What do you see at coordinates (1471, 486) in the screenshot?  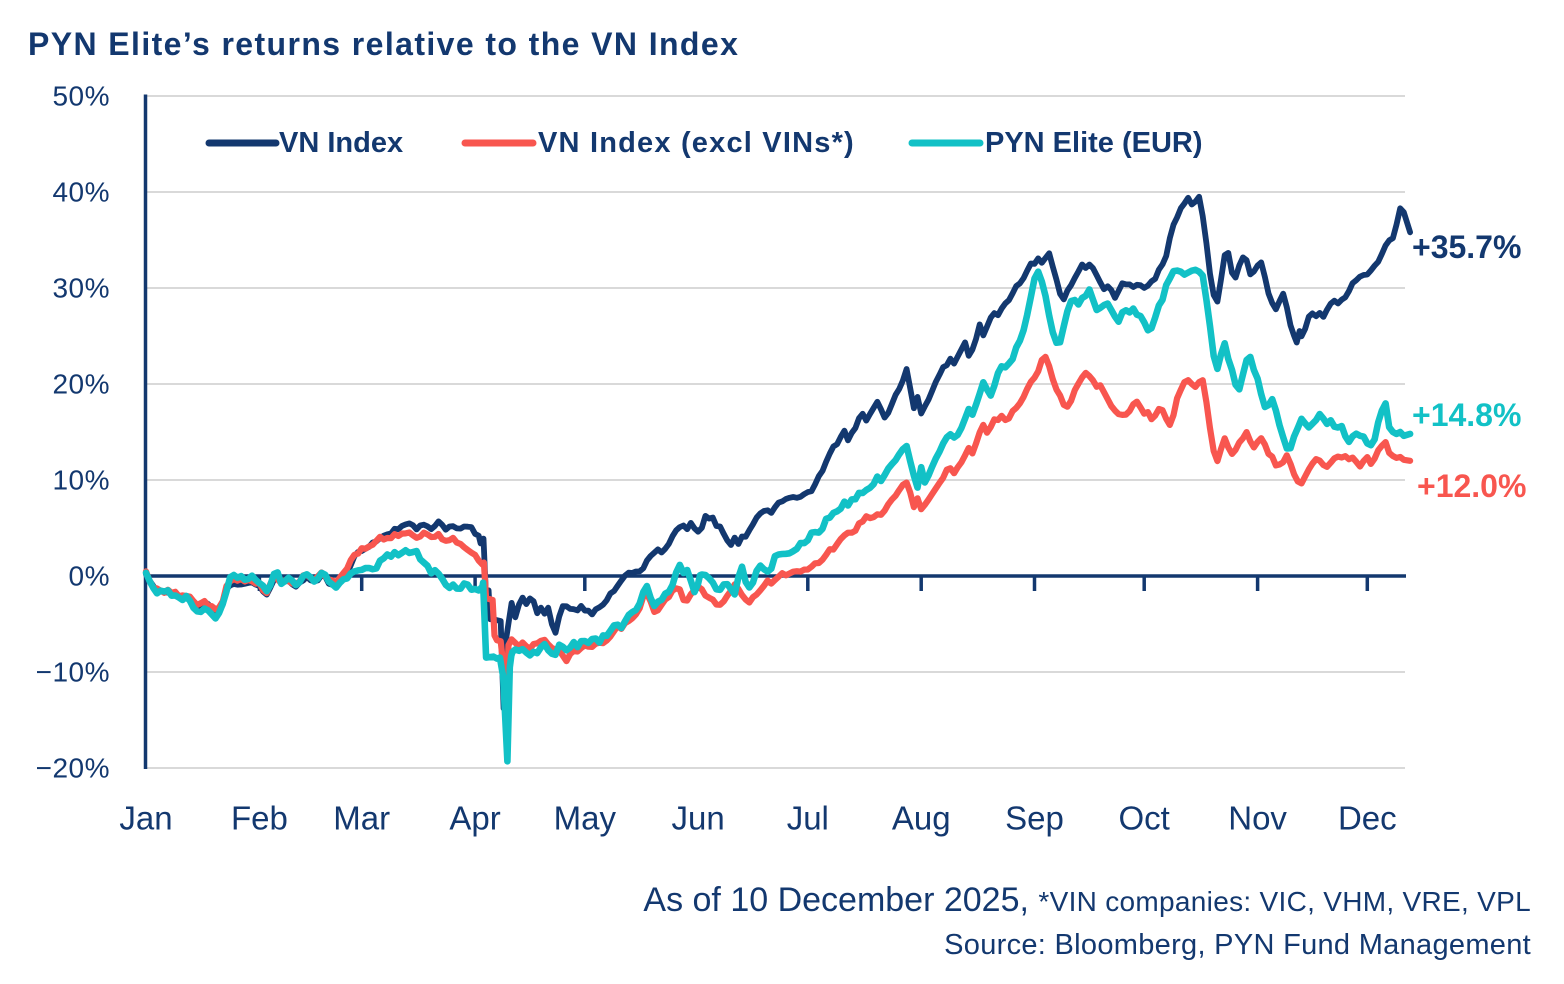 I see `svg-text: +12.0%` at bounding box center [1471, 486].